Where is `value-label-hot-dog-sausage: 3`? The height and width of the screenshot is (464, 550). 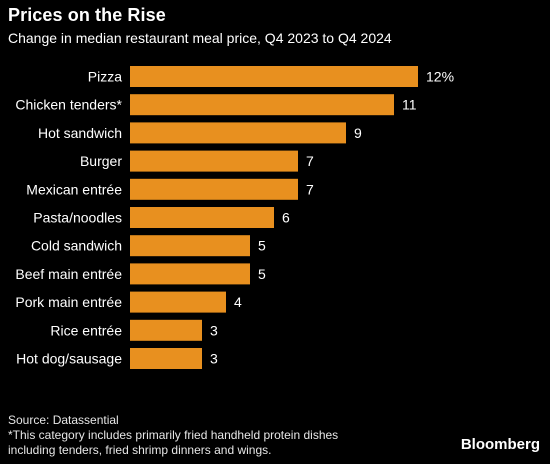 value-label-hot-dog-sausage: 3 is located at coordinates (214, 359).